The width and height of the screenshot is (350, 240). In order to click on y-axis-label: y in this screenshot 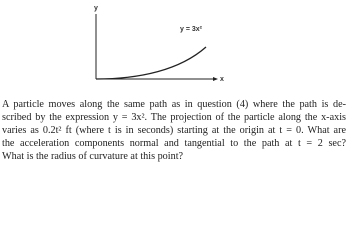, I will do `click(96, 8)`.